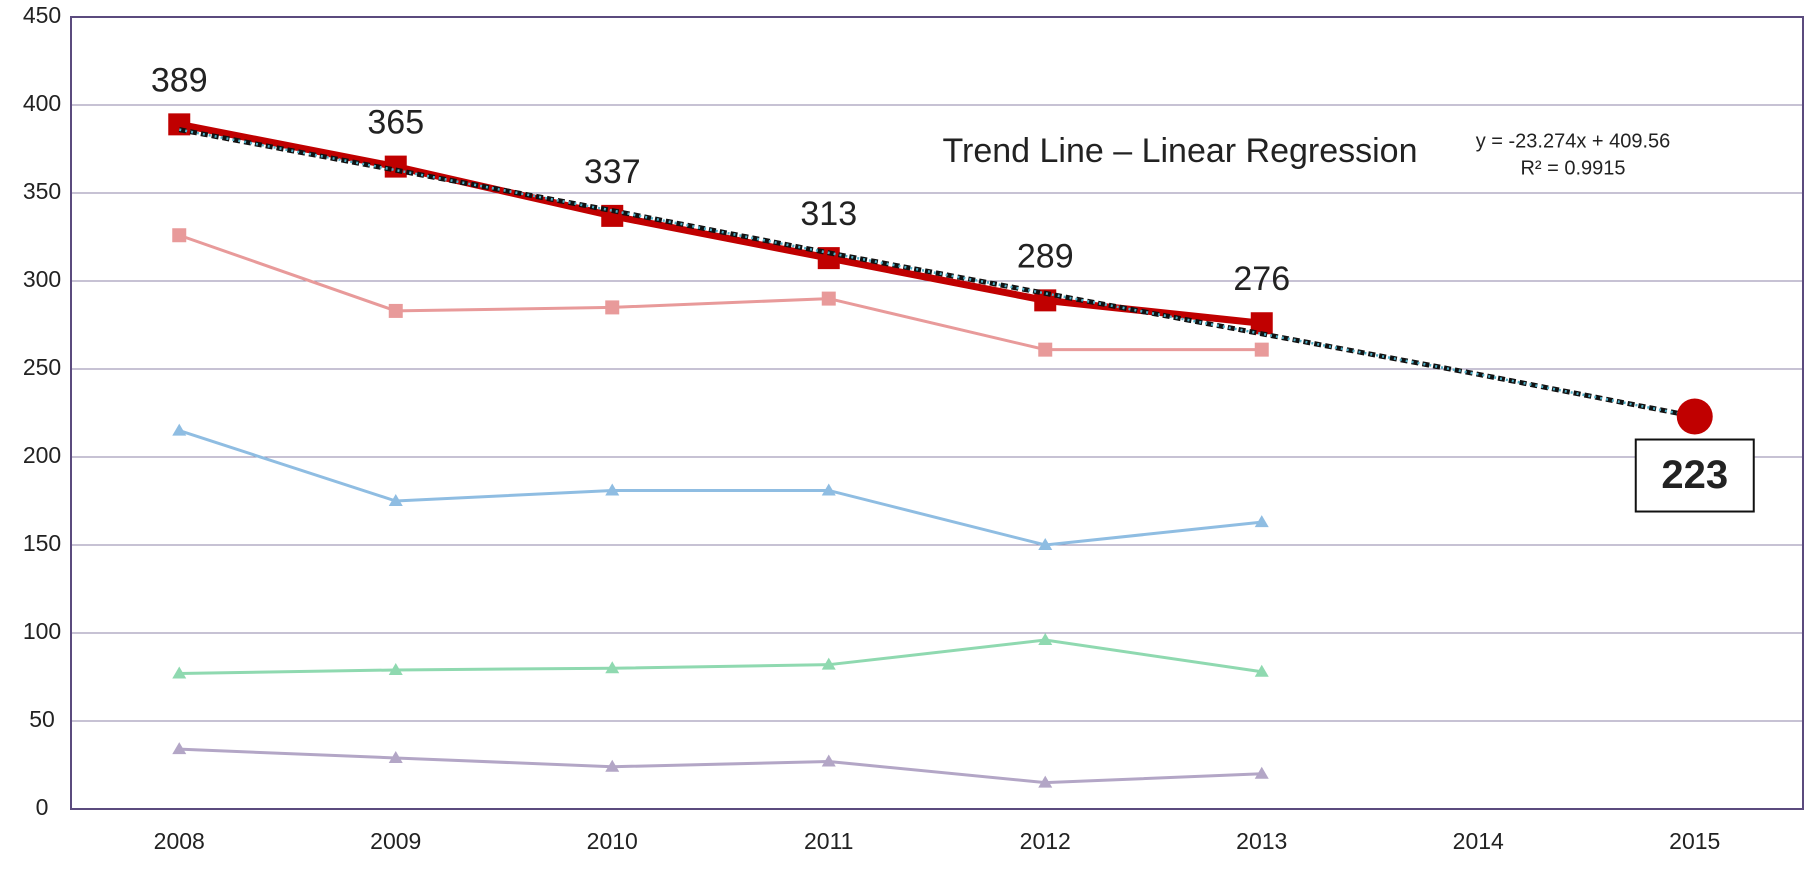 This screenshot has width=1816, height=872. I want to click on equation: y = -23.274x + 409.56, so click(1573, 141).